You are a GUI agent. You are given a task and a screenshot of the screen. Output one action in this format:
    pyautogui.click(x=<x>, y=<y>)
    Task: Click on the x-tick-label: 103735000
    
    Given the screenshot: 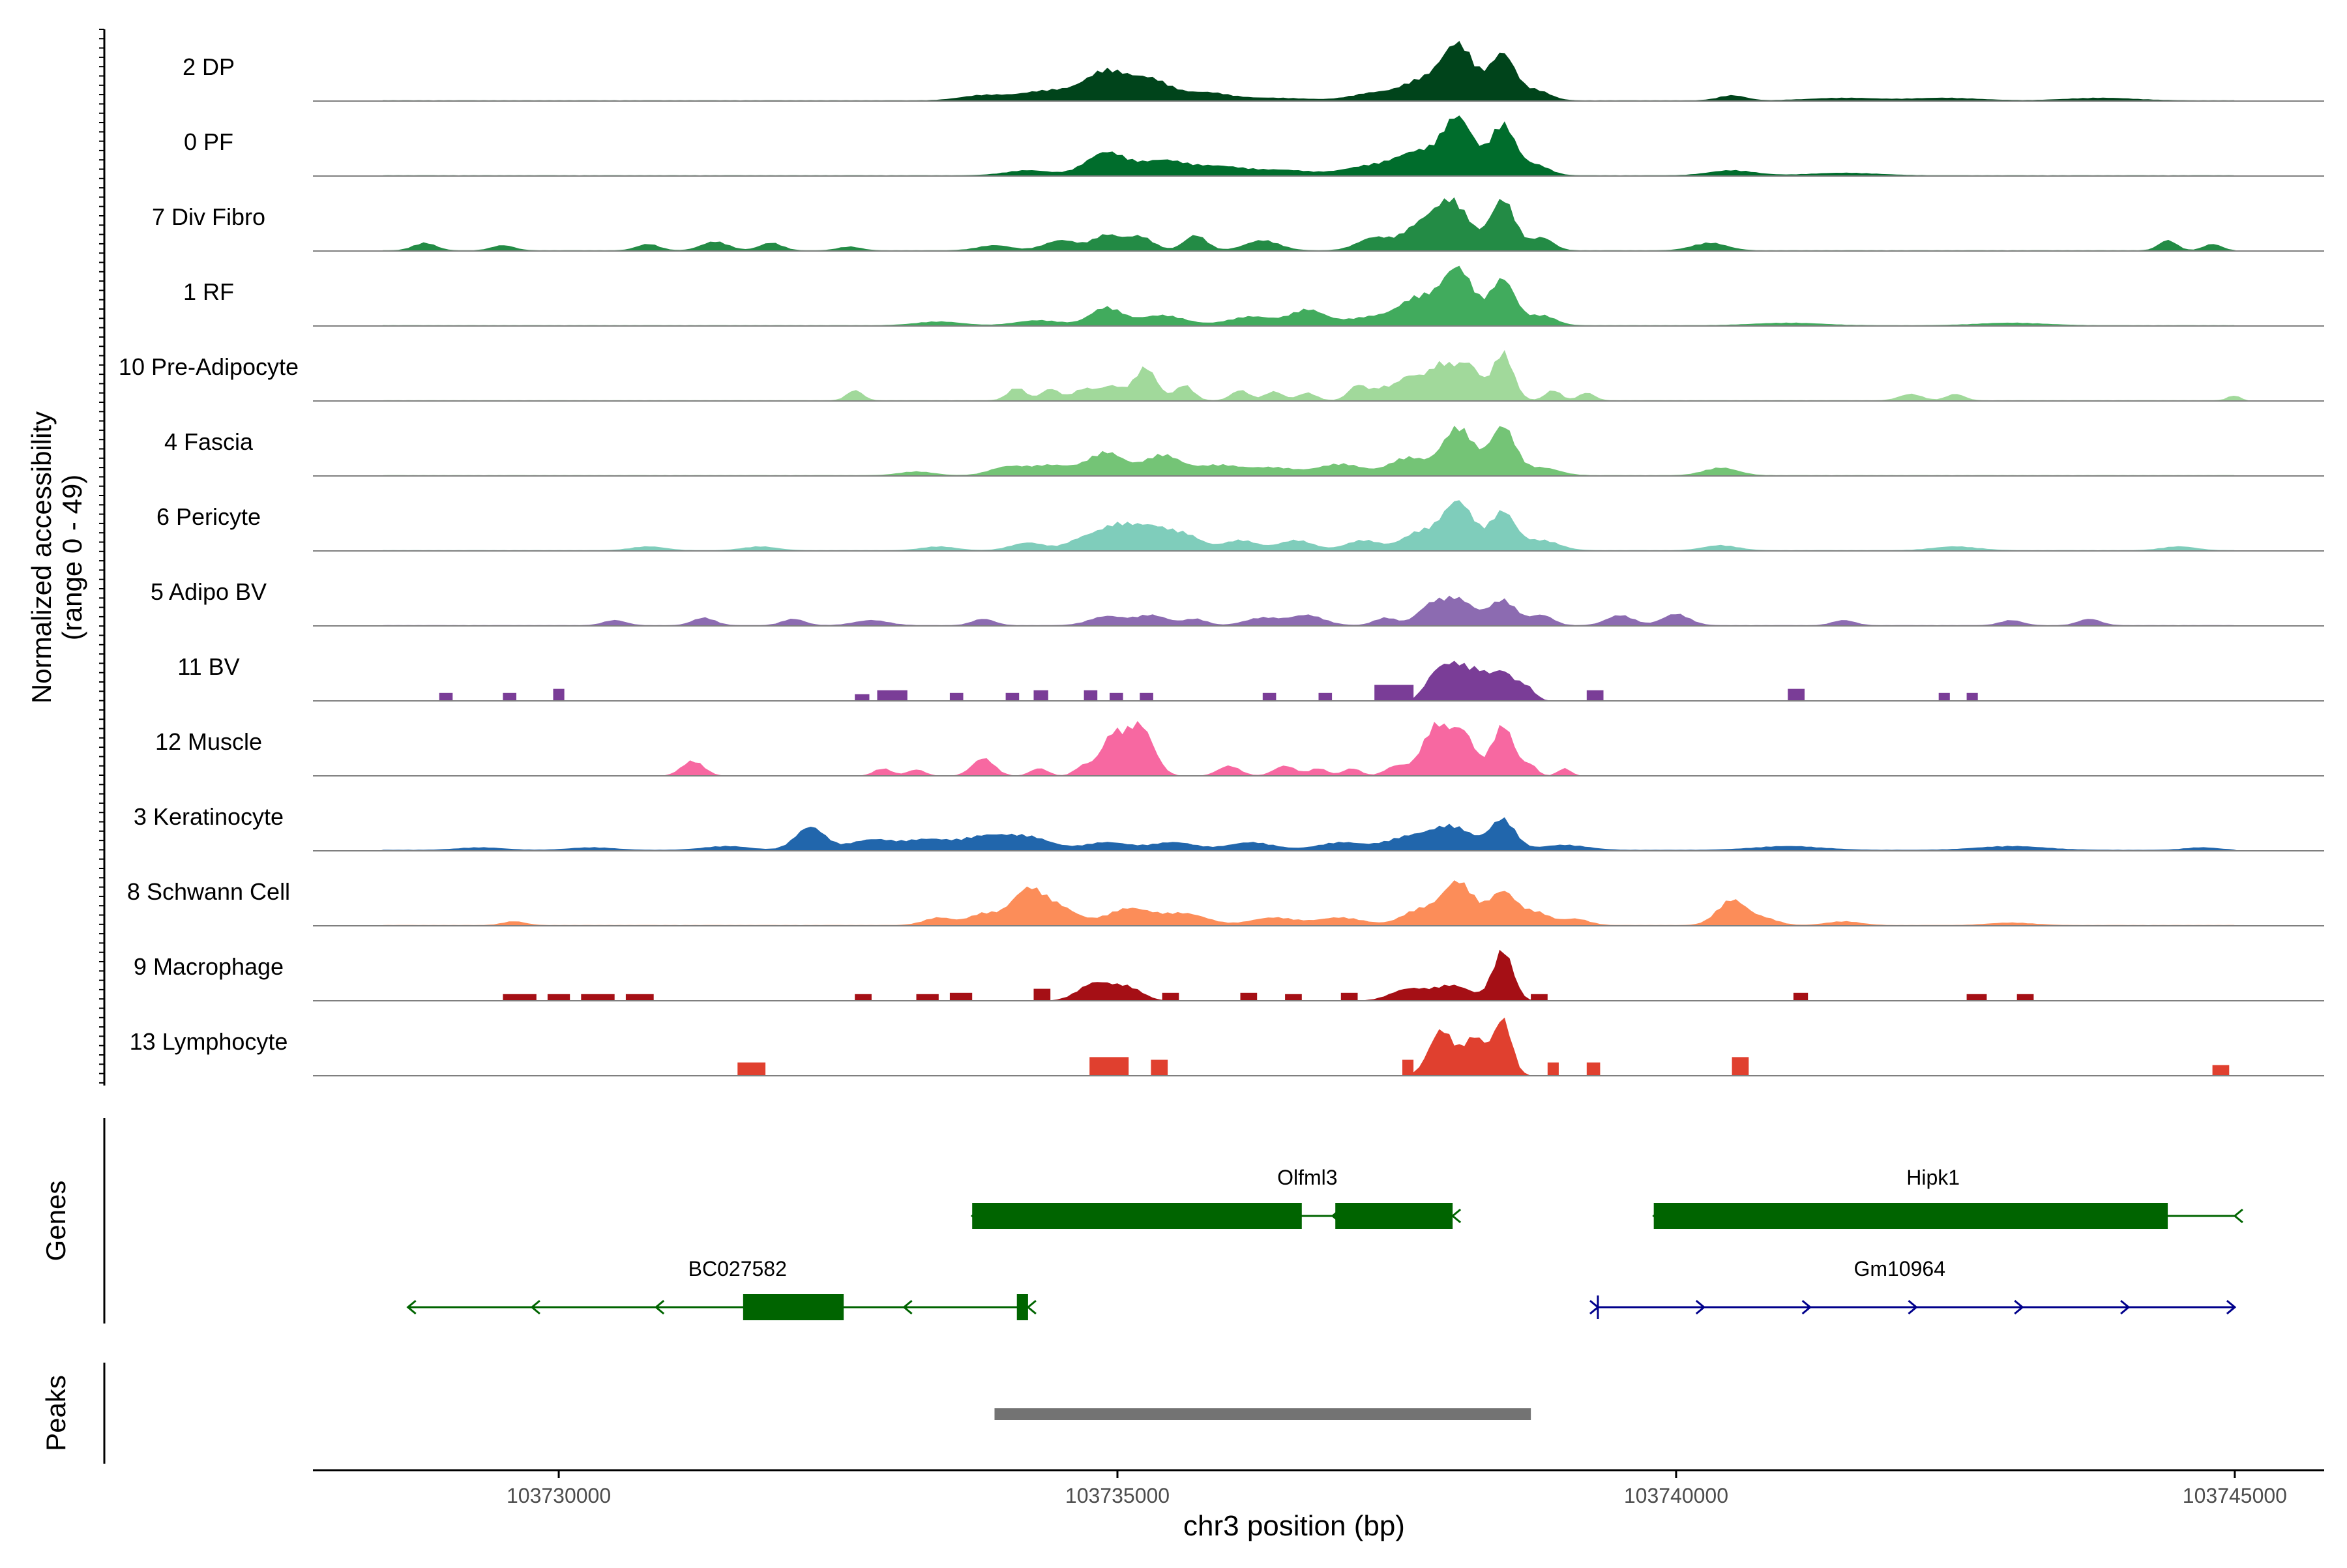 What is the action you would take?
    pyautogui.click(x=1117, y=1495)
    